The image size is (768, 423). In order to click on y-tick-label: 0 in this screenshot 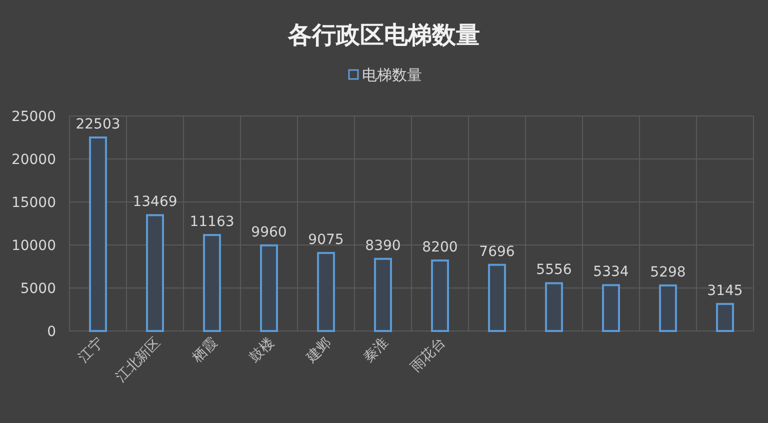, I will do `click(51, 332)`.